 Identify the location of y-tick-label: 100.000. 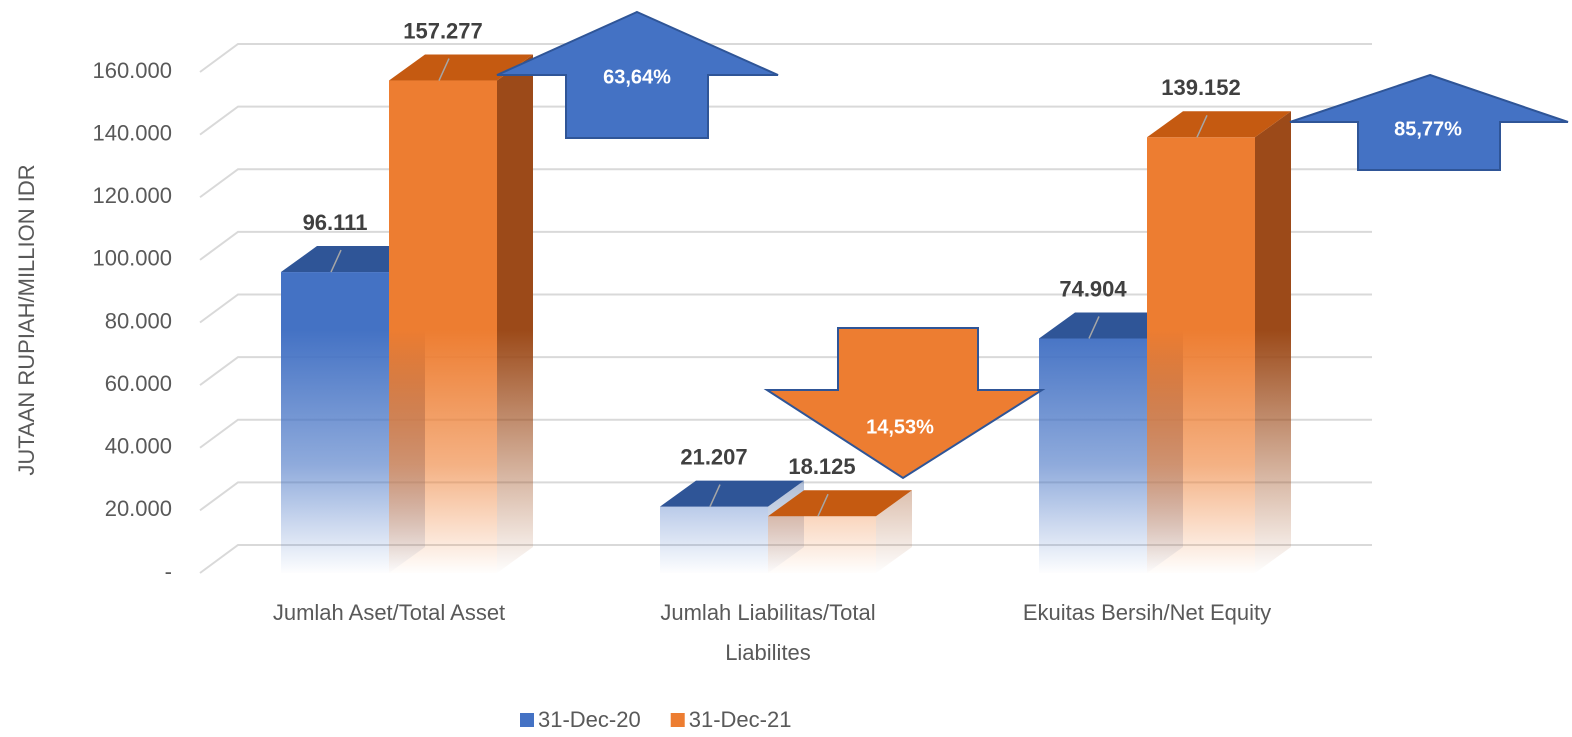
(132, 258).